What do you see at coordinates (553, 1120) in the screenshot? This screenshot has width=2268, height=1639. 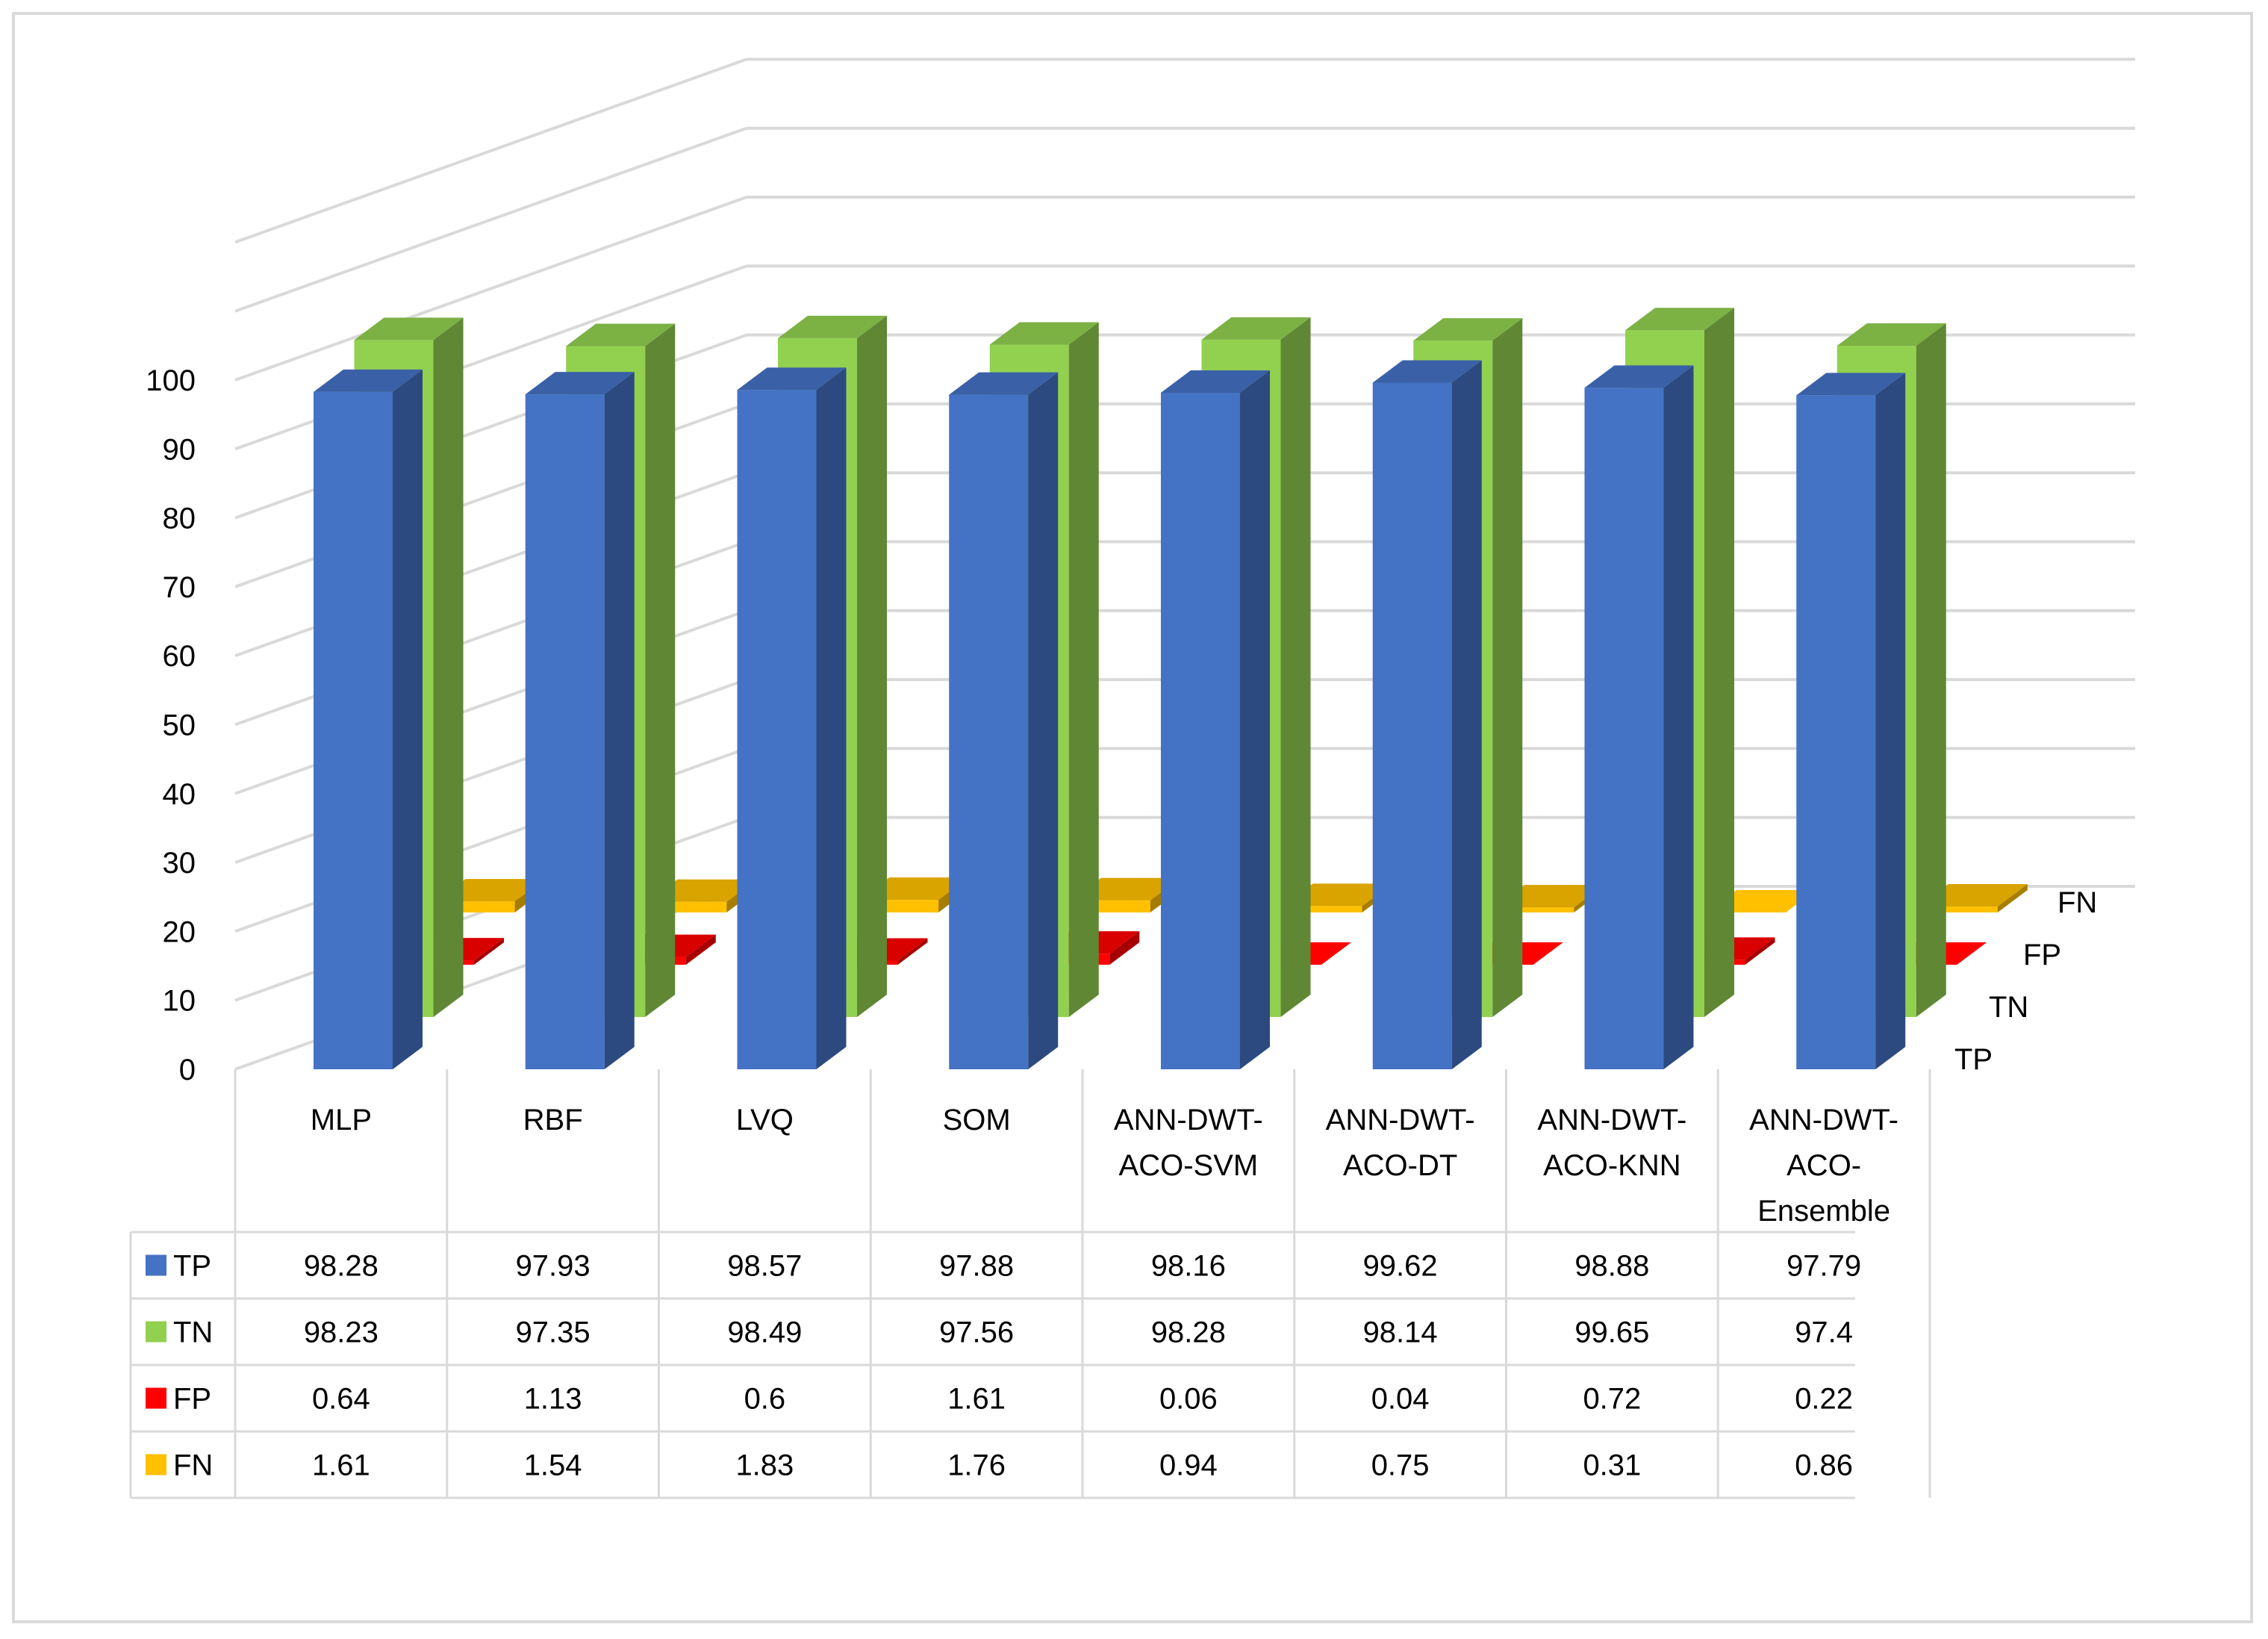 I see `category-label: RBF` at bounding box center [553, 1120].